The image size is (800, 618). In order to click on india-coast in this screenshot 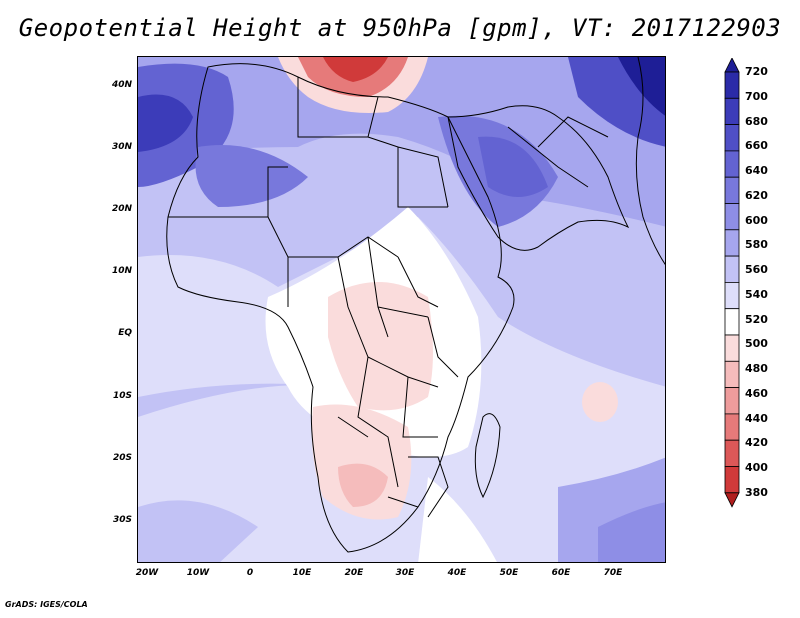, I will do `click(650, 161)`.